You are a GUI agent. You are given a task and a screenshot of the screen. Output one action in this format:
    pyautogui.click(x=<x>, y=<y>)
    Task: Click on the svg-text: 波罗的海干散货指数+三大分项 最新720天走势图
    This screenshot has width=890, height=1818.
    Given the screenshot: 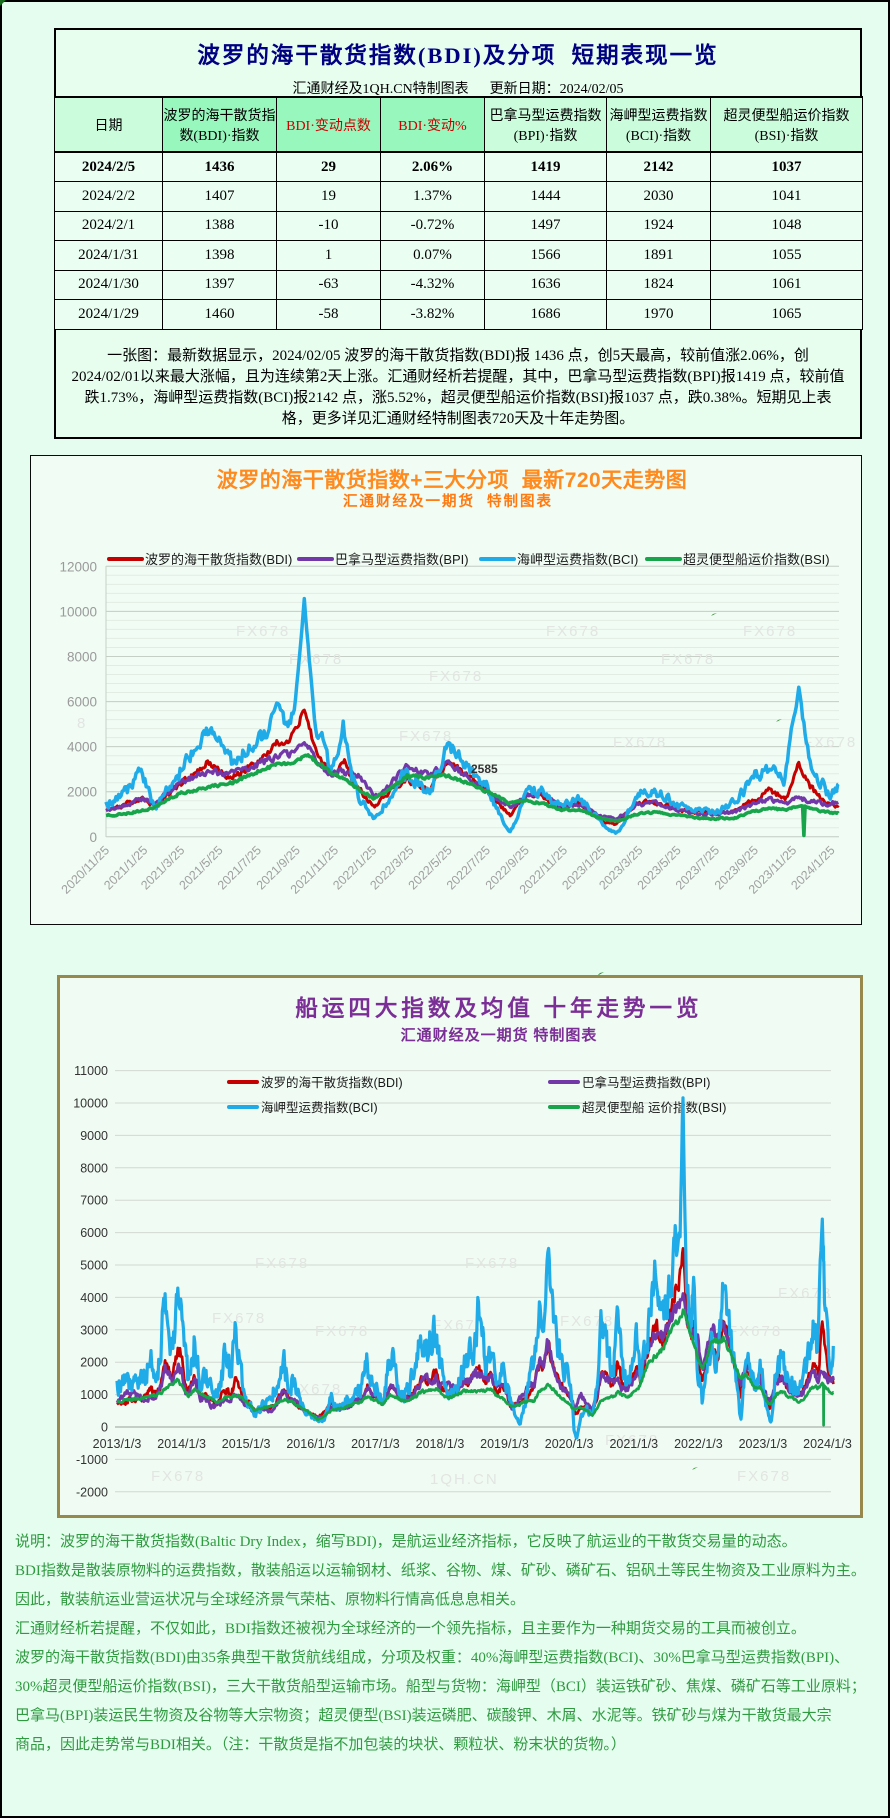 What is the action you would take?
    pyautogui.click(x=452, y=480)
    